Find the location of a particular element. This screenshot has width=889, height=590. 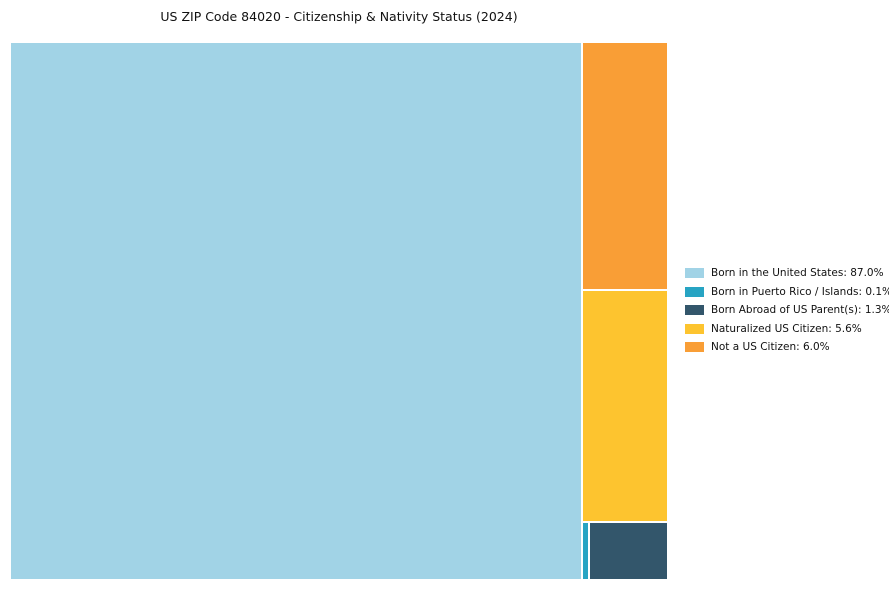

legend-swatch-naturalized is located at coordinates (694, 328).